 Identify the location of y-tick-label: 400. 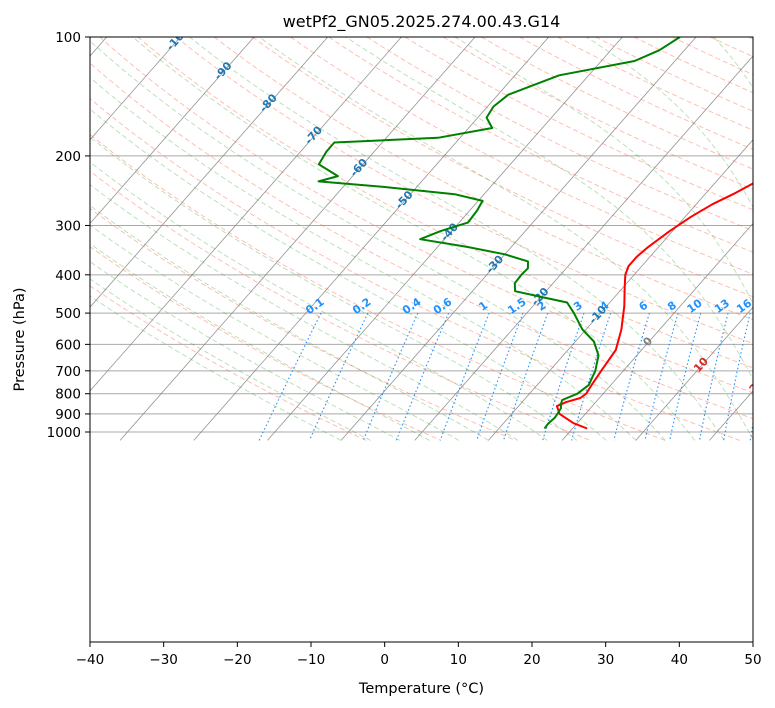
(68, 276).